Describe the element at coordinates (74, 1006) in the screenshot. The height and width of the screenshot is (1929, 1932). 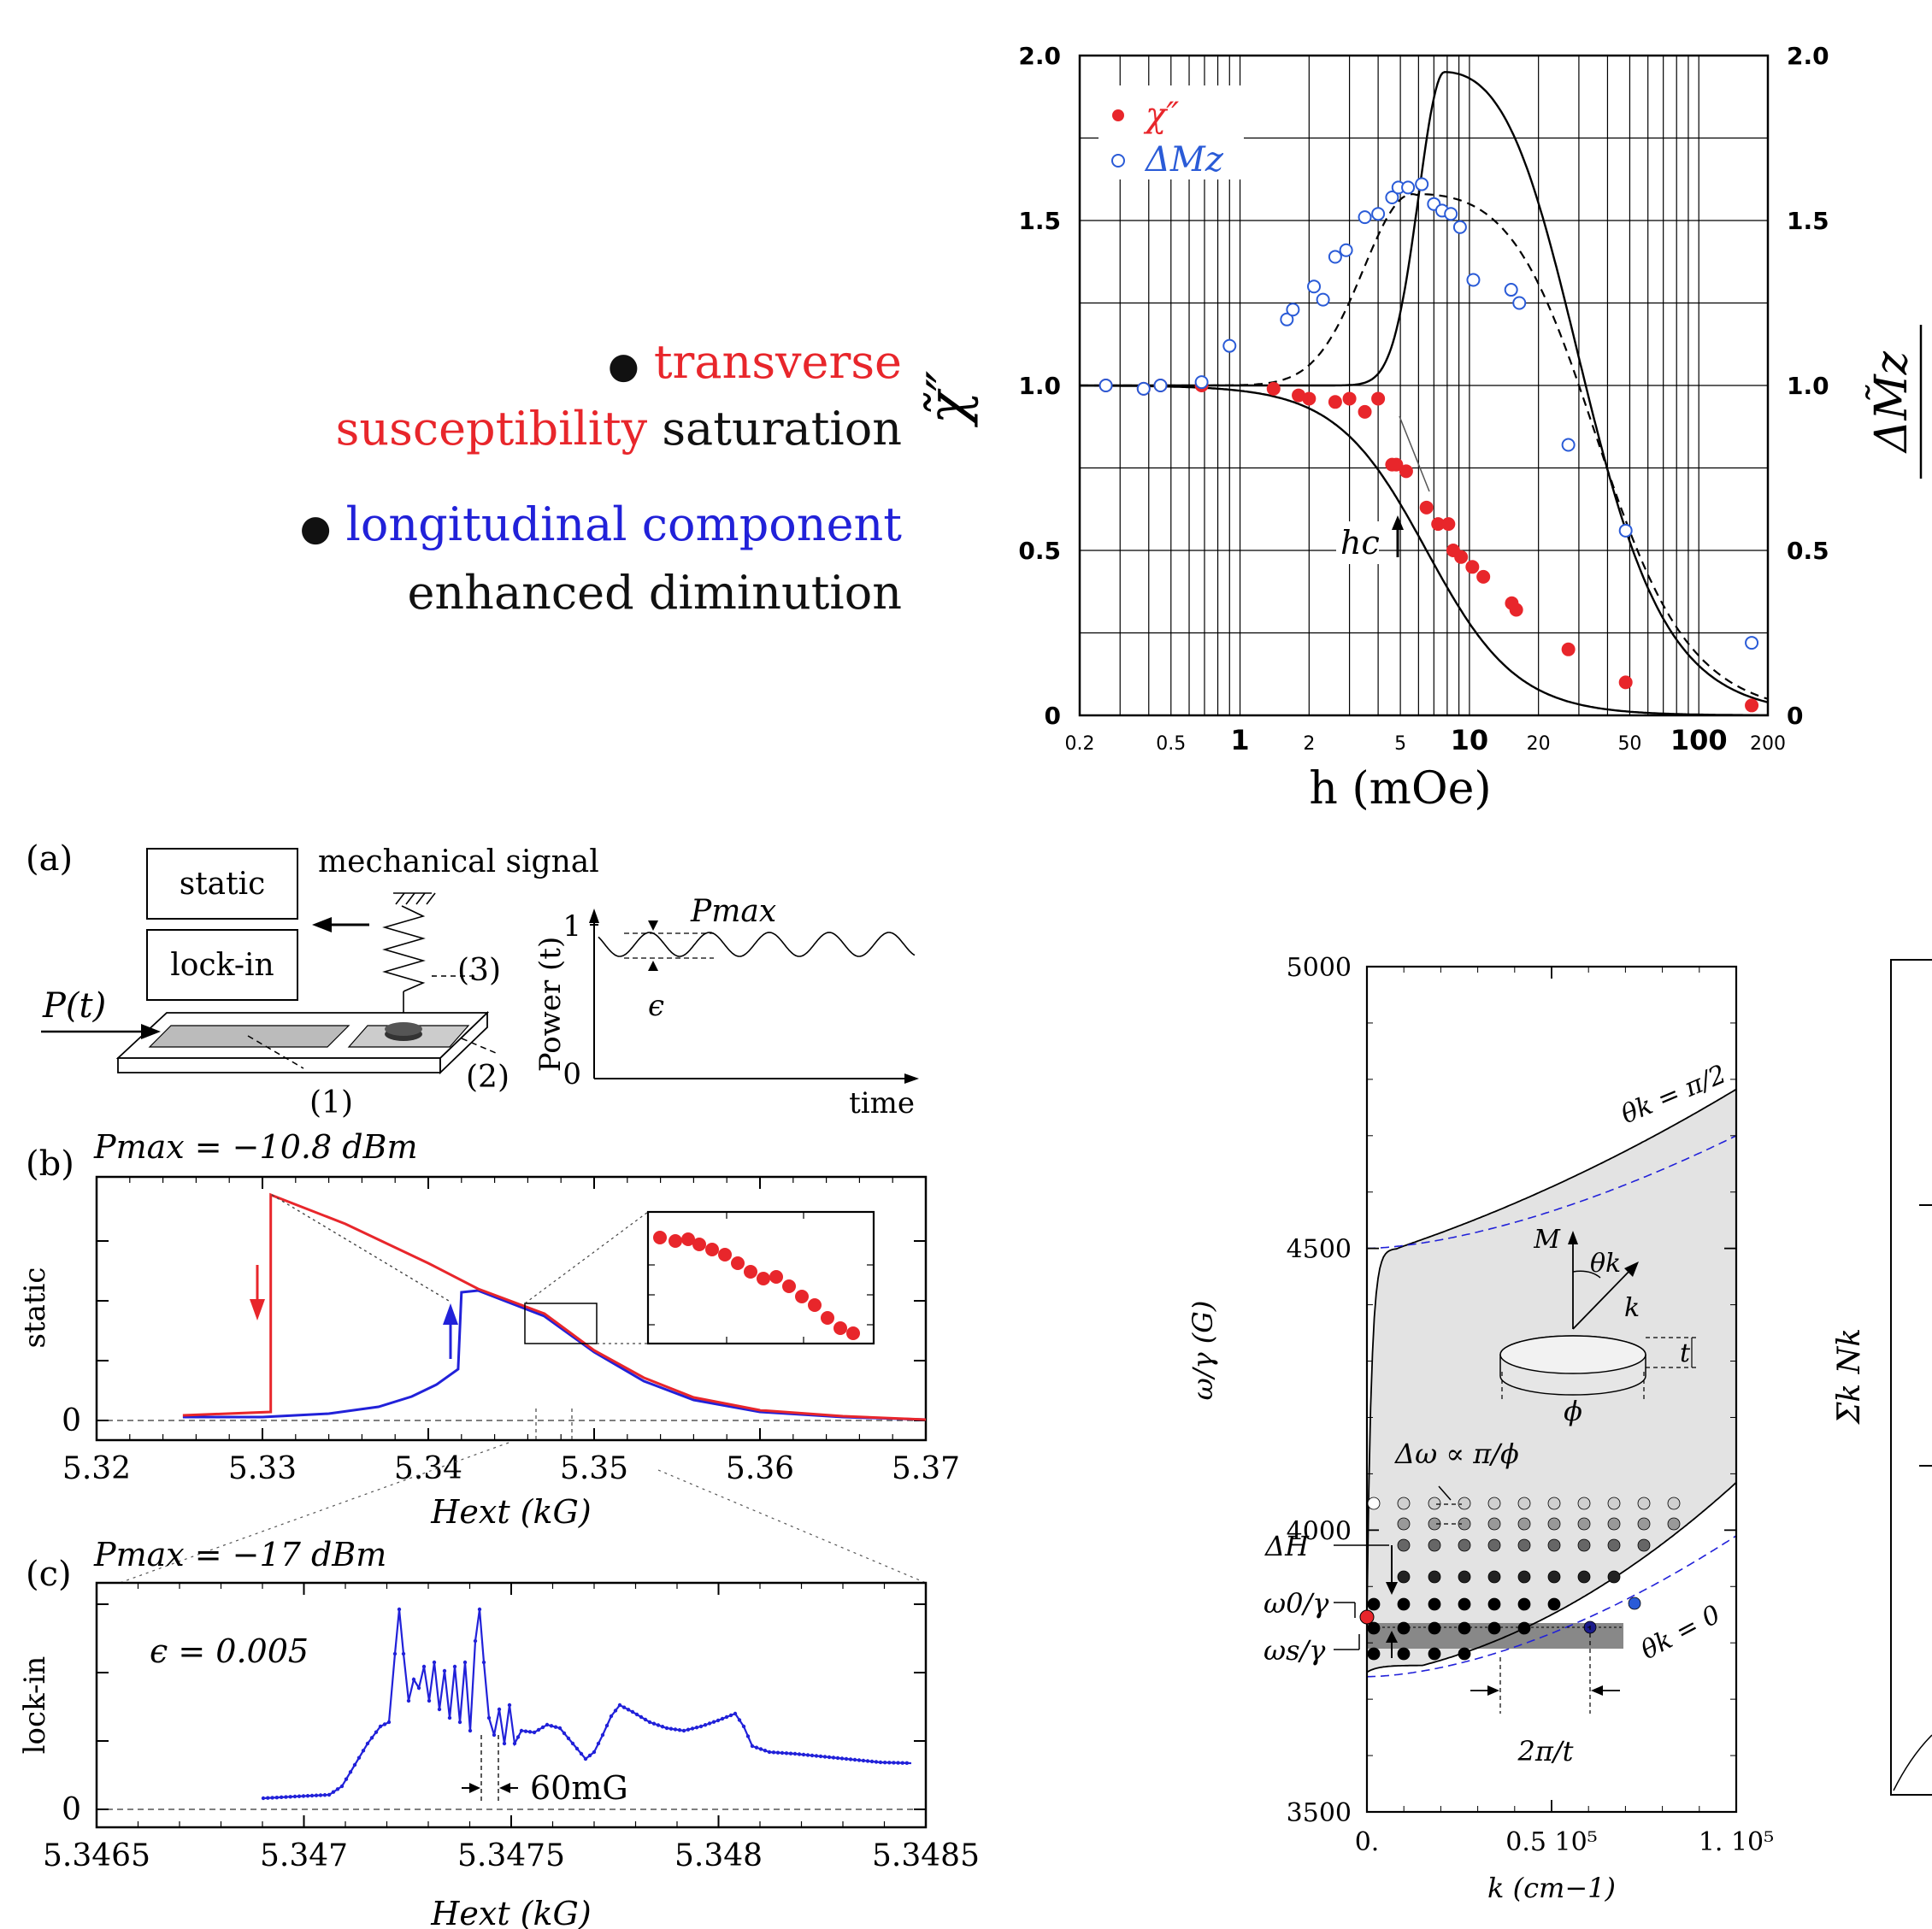
I see `input-power-label: P(t)` at that location.